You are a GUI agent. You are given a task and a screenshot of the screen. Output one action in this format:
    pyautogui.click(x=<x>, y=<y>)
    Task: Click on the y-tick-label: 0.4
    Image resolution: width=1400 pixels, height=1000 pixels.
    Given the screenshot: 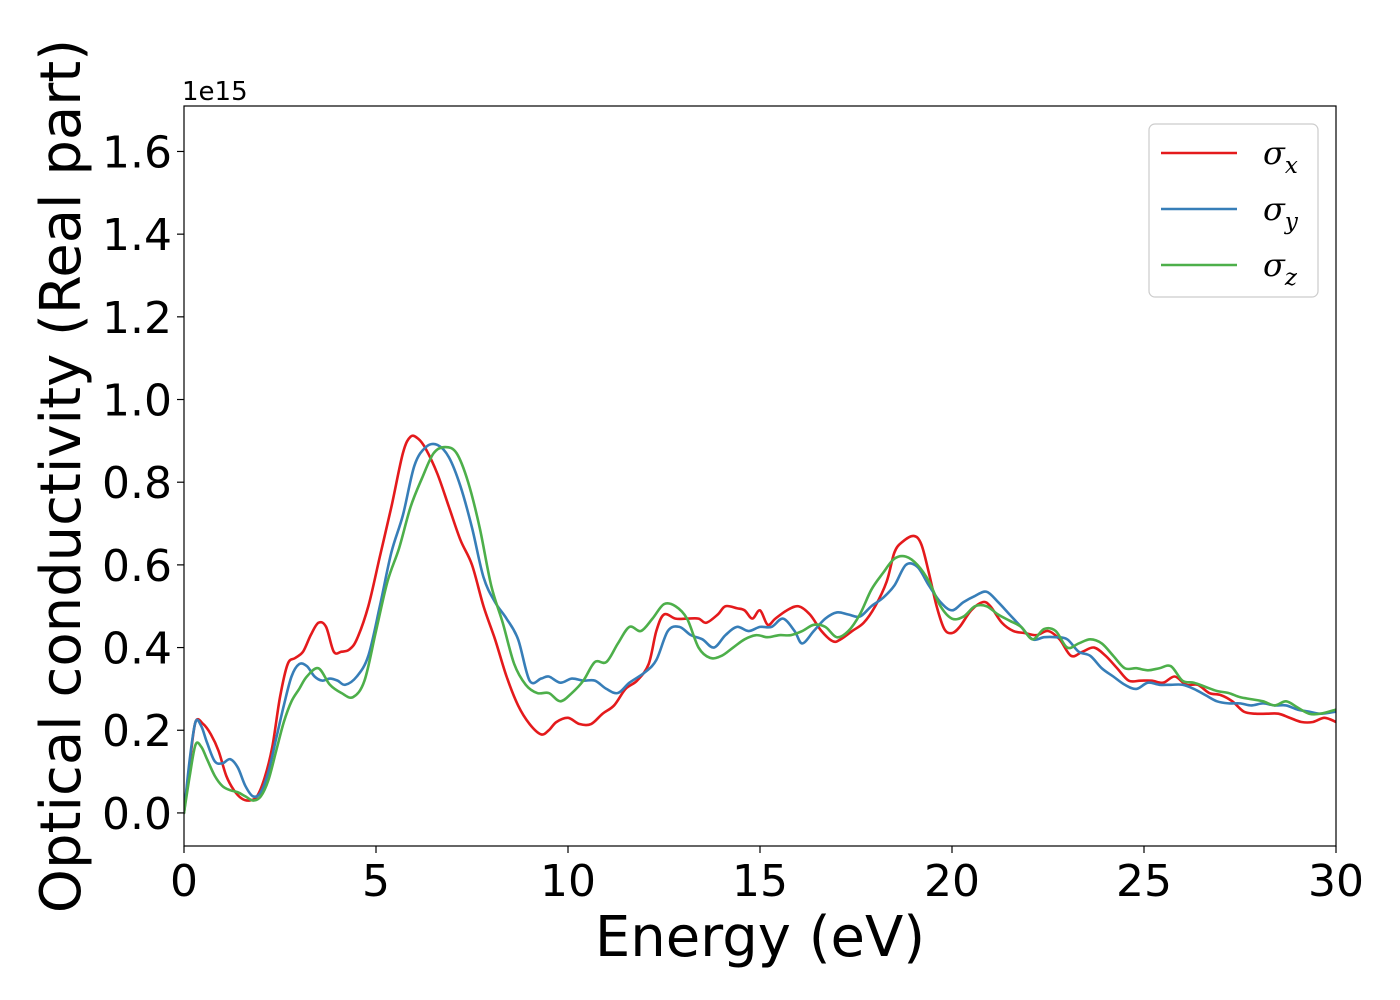 What is the action you would take?
    pyautogui.click(x=137, y=649)
    